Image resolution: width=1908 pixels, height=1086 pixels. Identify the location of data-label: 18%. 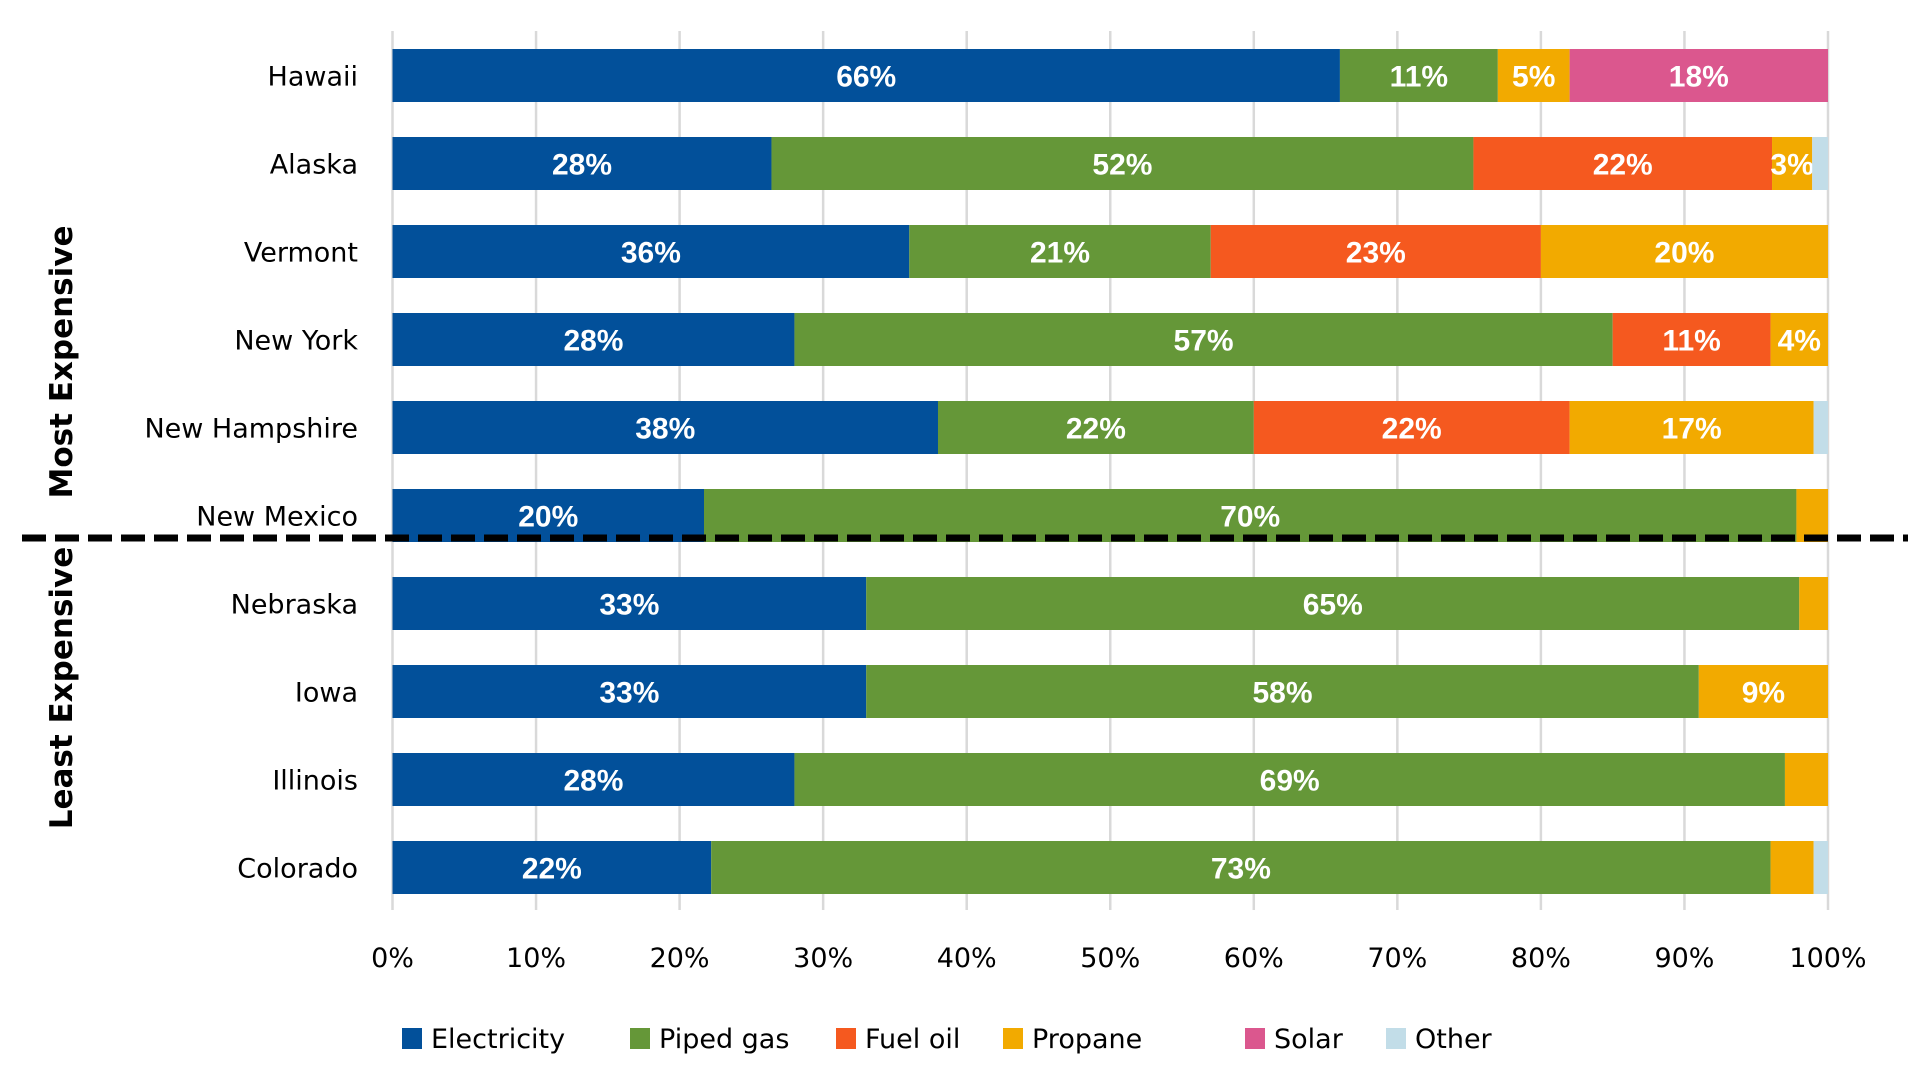
(1699, 77).